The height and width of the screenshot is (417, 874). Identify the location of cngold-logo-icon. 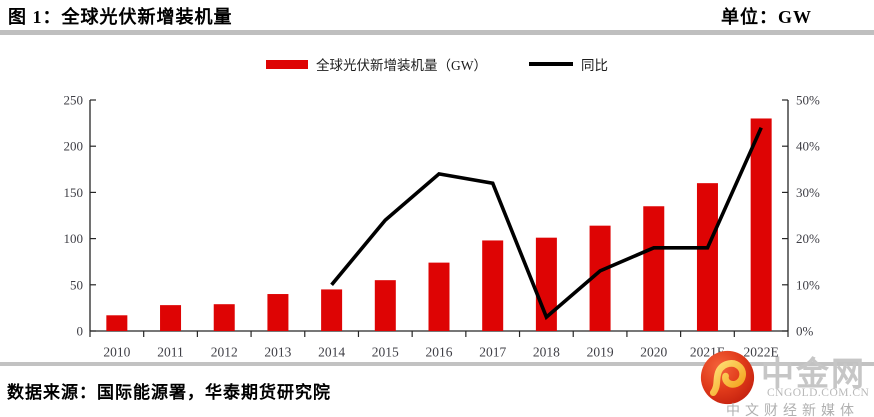
(727, 377).